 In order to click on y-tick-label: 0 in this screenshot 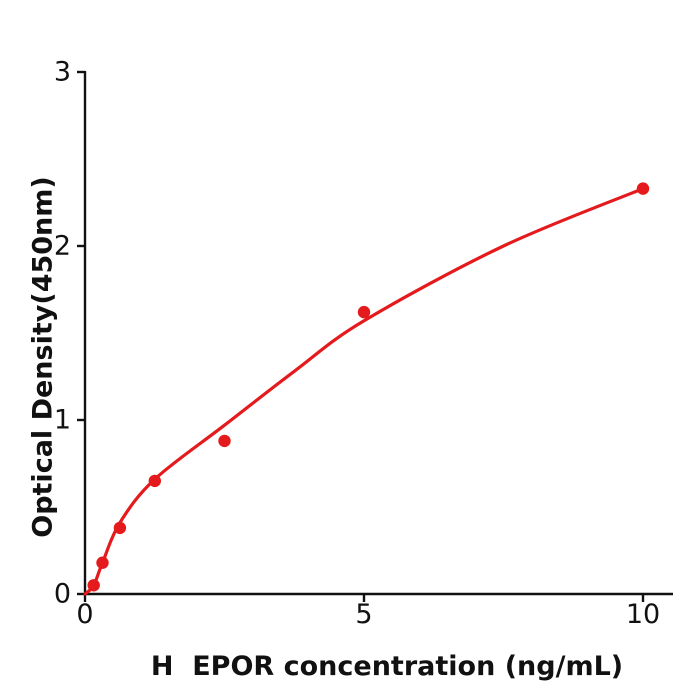, I will do `click(62, 594)`.